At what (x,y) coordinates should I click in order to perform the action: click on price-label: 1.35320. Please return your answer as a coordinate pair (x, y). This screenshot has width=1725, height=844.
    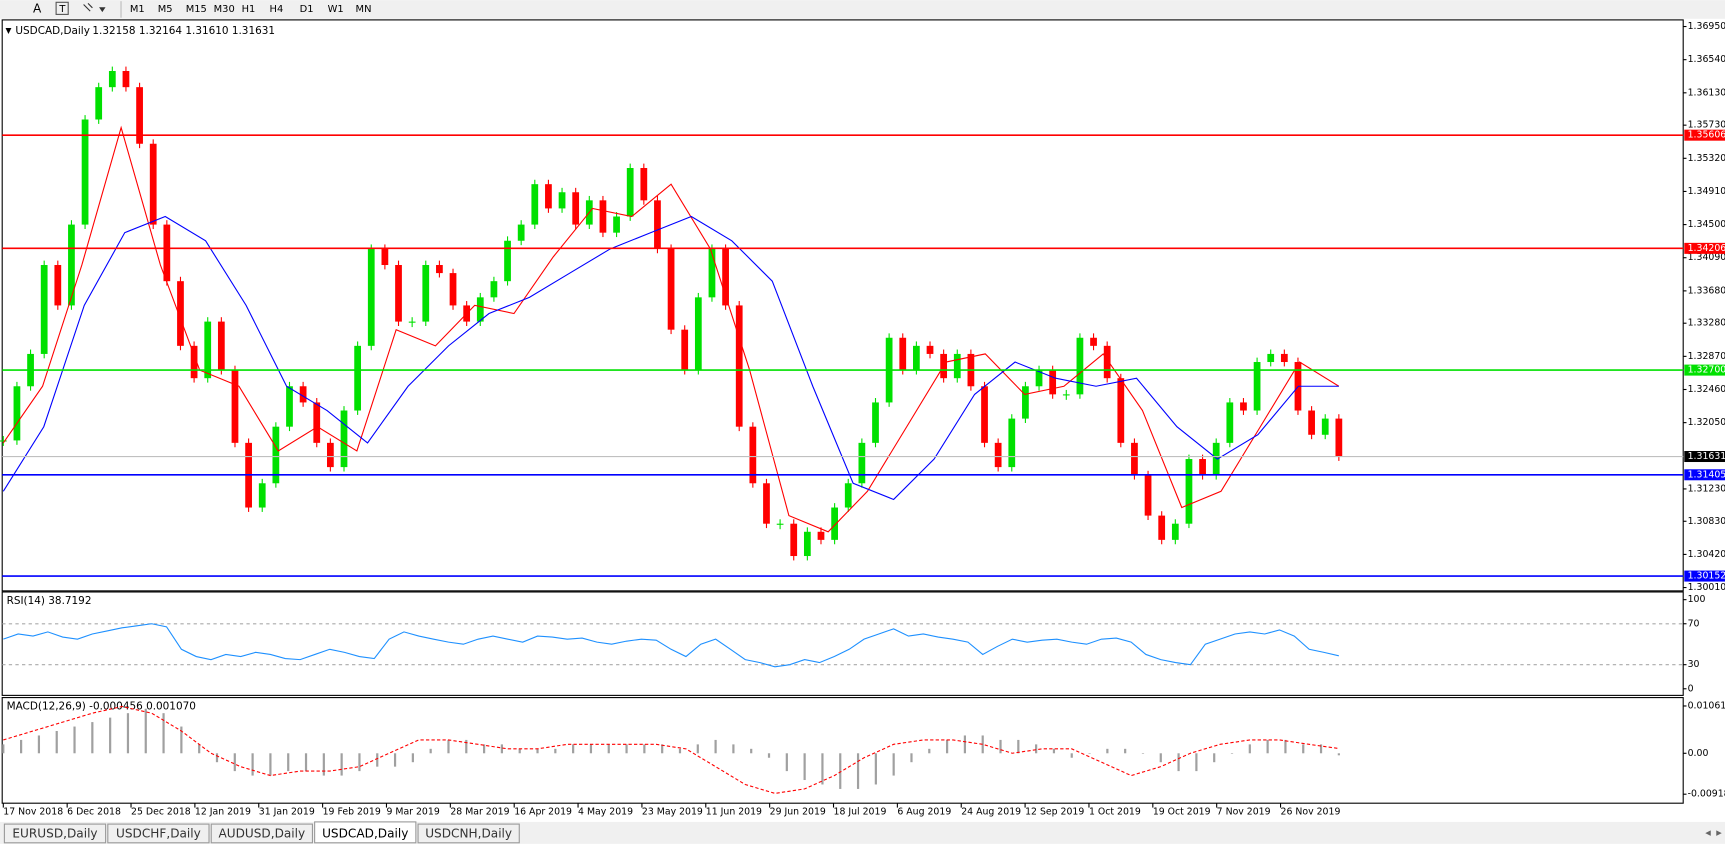
    Looking at the image, I should click on (1706, 158).